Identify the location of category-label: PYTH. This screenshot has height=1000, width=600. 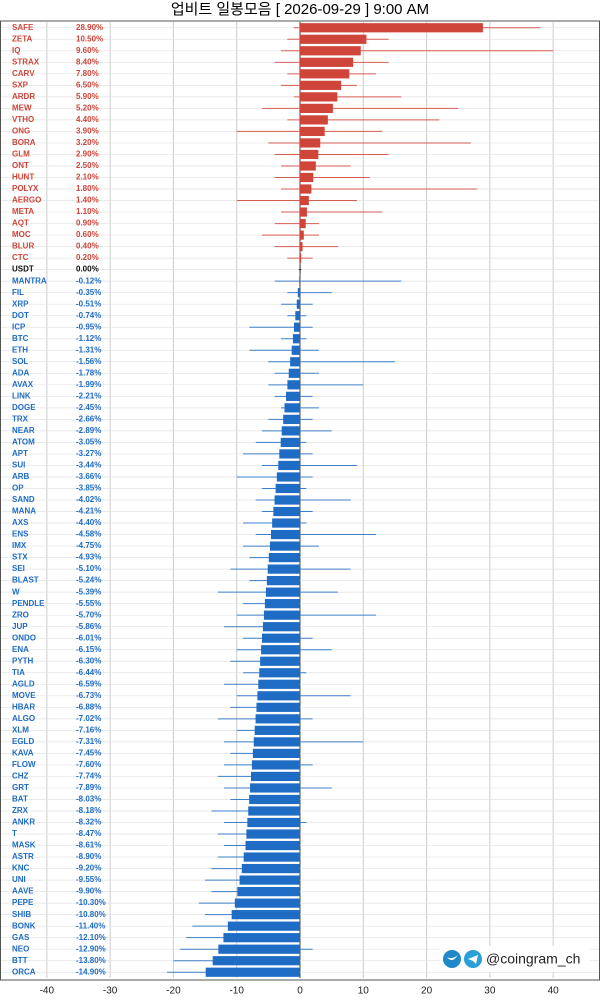
(23, 660).